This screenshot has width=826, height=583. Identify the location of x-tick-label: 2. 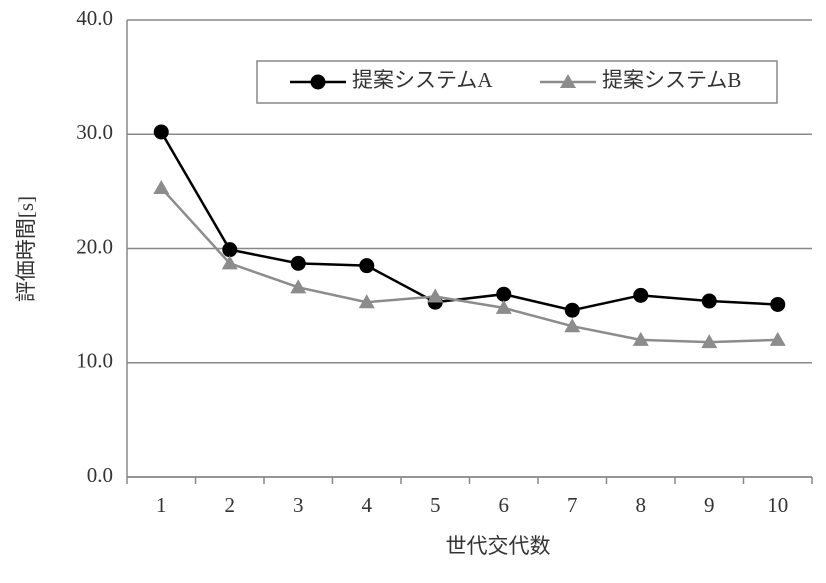
(230, 505).